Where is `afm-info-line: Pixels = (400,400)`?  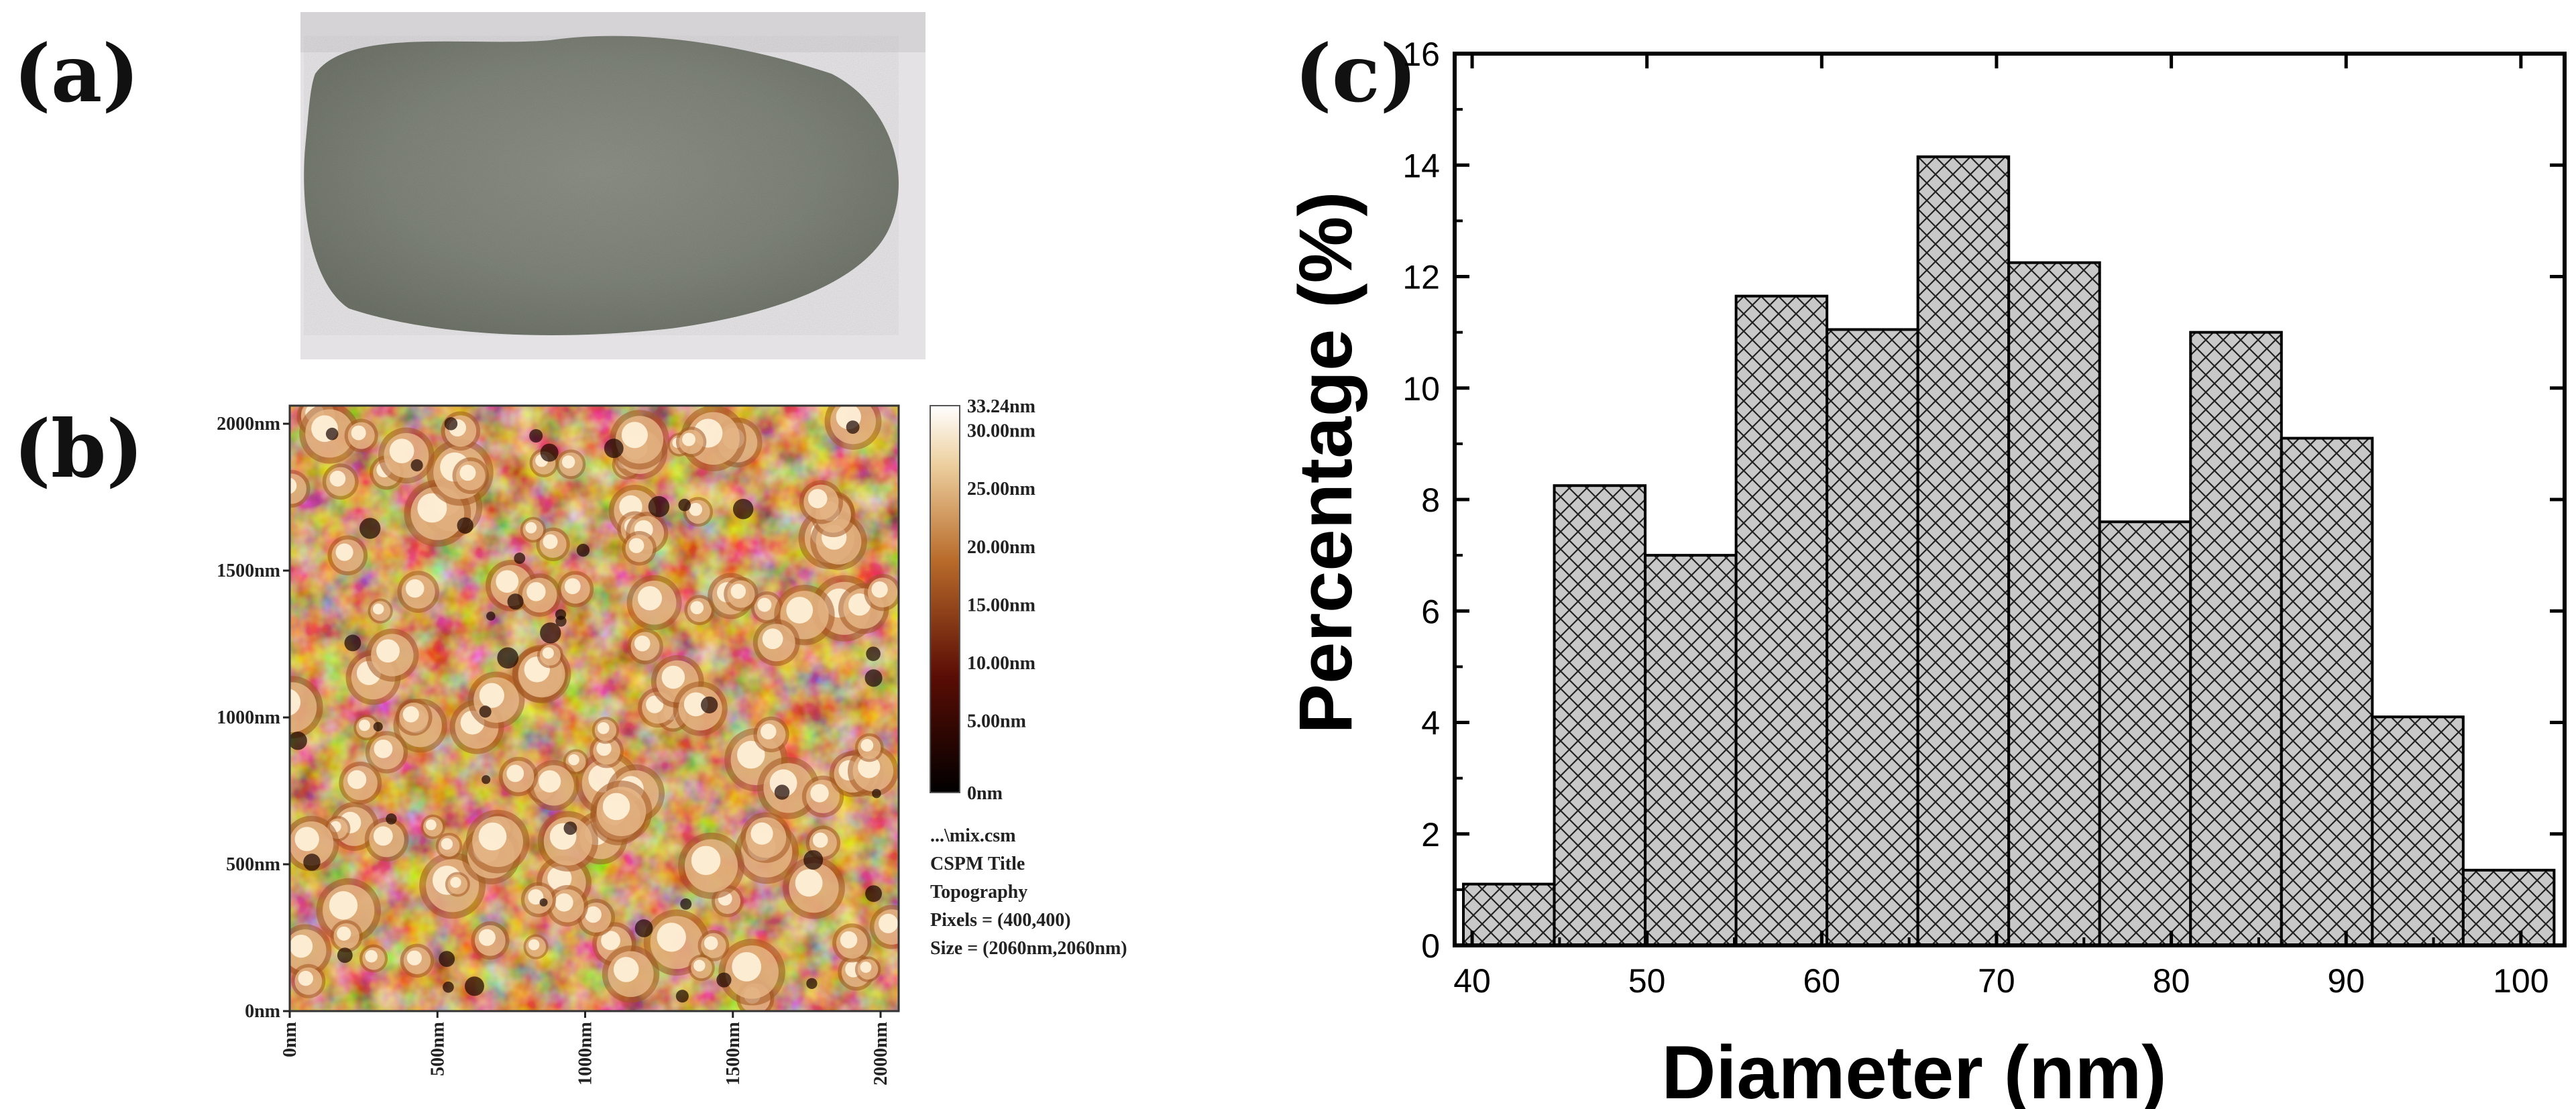
afm-info-line: Pixels = (400,400) is located at coordinates (1000, 920).